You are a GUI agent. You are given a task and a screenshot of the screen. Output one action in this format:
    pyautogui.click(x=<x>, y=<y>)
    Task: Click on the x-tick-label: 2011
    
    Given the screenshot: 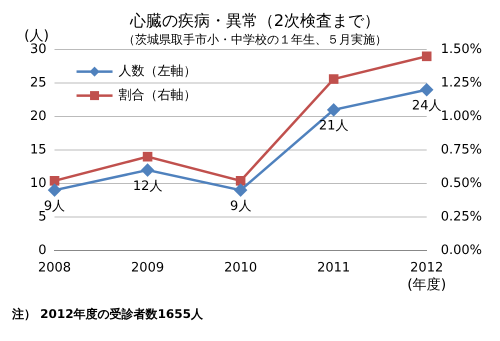 What is the action you would take?
    pyautogui.click(x=333, y=268)
    